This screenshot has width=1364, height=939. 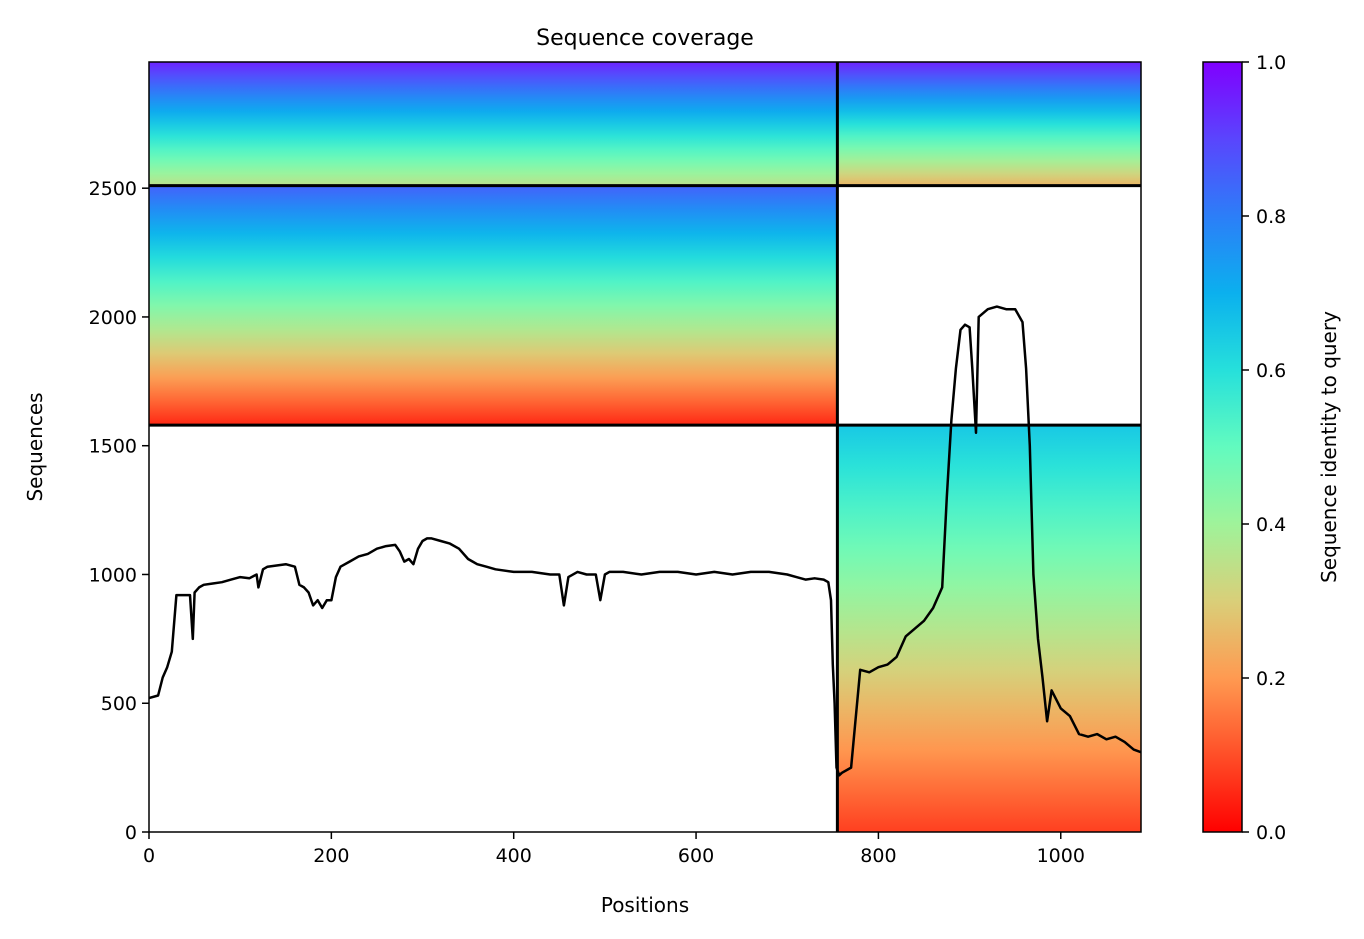 I want to click on colorbar-tick-label: 0.8, so click(x=1271, y=217).